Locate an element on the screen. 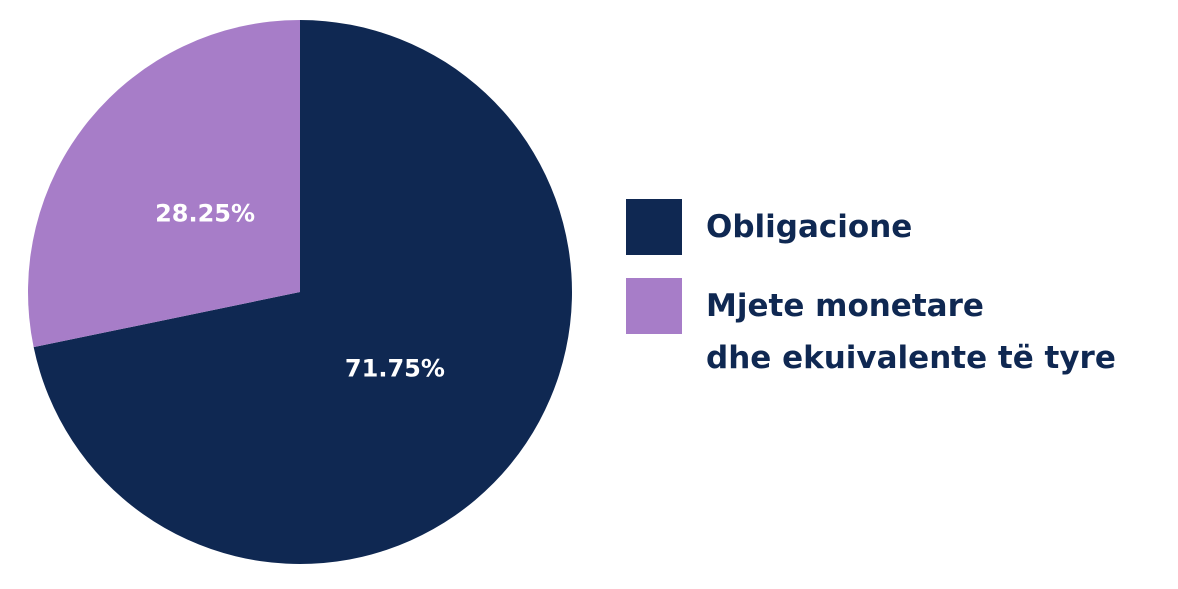 This screenshot has height=589, width=1178. legend-label: Obligacione is located at coordinates (809, 227).